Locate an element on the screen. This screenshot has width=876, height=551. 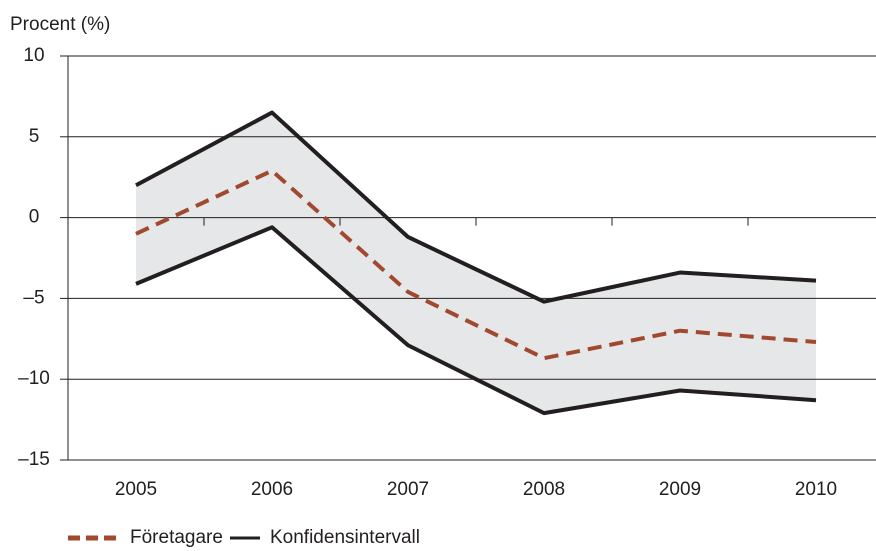
x-tick-label: 2006 is located at coordinates (272, 489).